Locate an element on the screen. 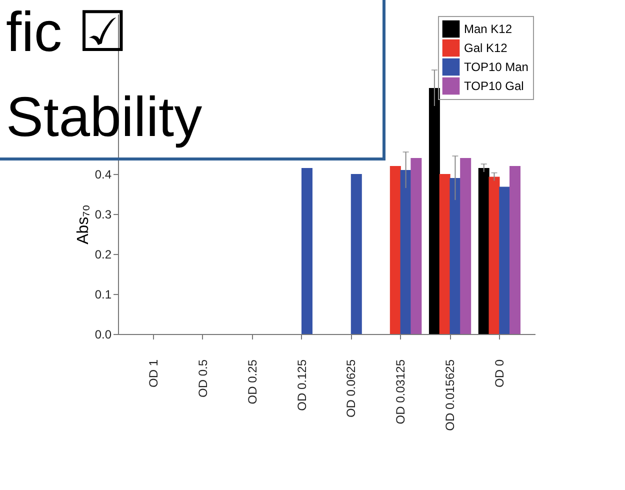 This screenshot has width=625, height=490. y-tick-label: 0.3 is located at coordinates (103, 215).